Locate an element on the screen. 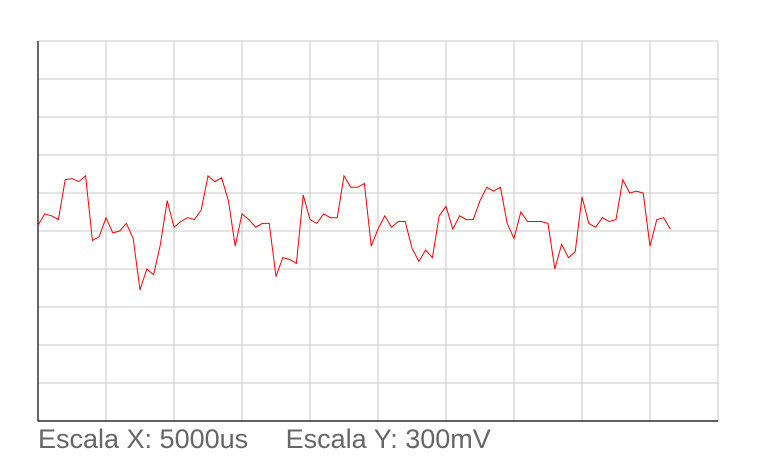  scale-readout: Escala X: 5000us Escala Y: 300mV is located at coordinates (264, 439).